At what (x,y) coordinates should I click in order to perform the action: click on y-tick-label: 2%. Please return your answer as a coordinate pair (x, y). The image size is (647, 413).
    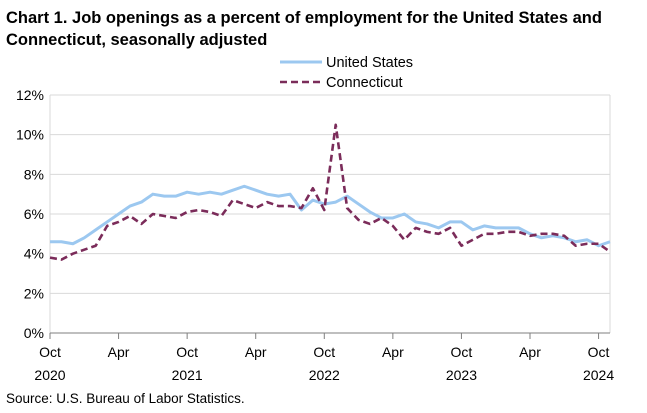
    Looking at the image, I should click on (34, 293).